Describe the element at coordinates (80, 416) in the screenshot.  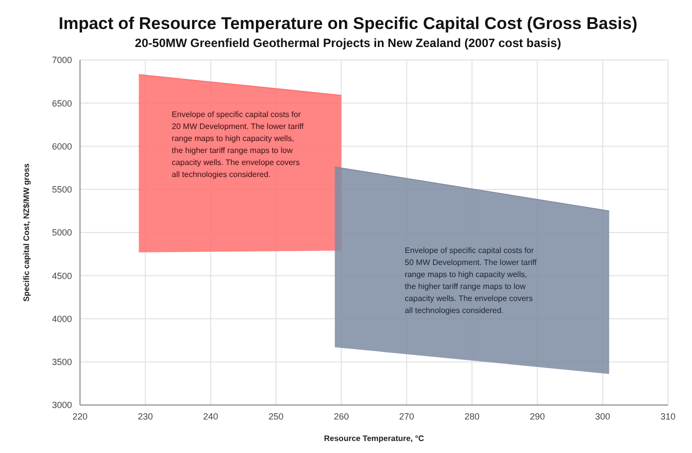
I see `x-tick-label: 220` at that location.